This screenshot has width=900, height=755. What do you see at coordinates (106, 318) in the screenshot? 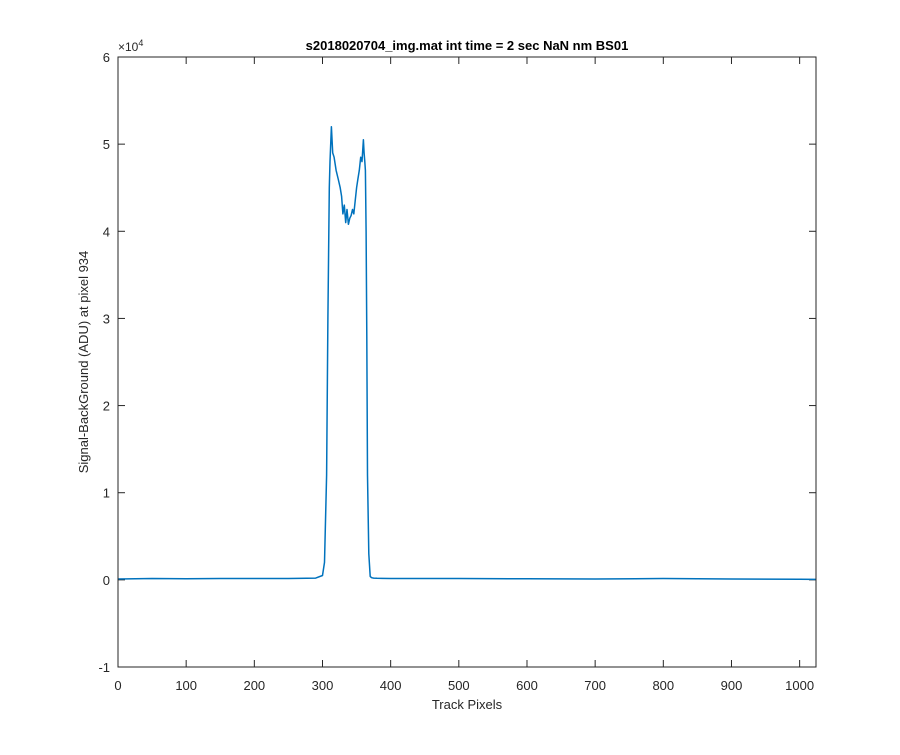
I see `y-tick-label: 3` at bounding box center [106, 318].